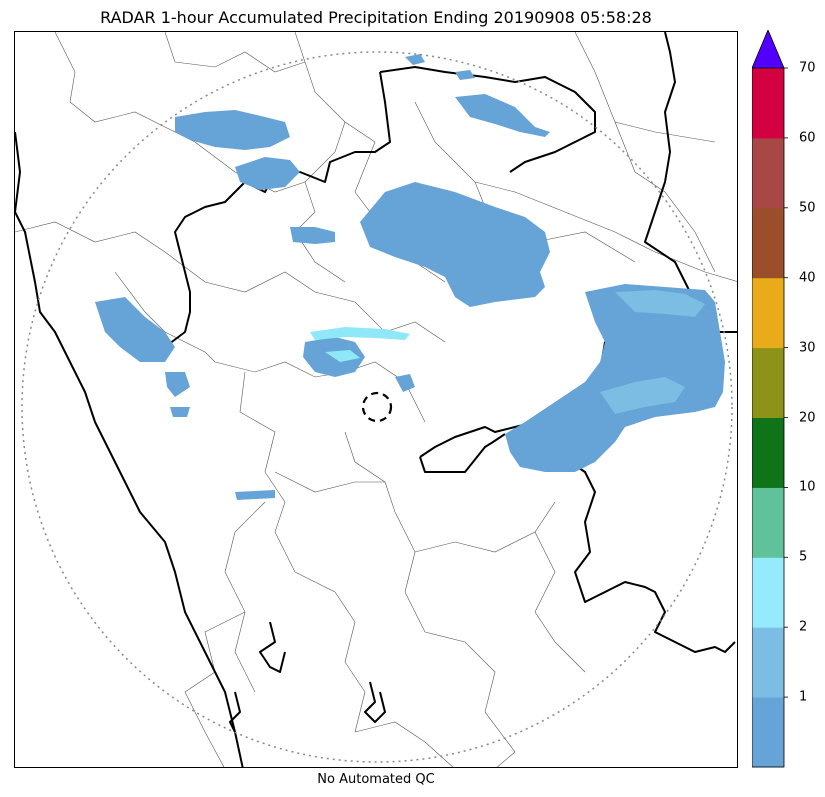 The width and height of the screenshot is (825, 797). Describe the element at coordinates (232, 130) in the screenshot. I see `rain-cell-northwest` at that location.